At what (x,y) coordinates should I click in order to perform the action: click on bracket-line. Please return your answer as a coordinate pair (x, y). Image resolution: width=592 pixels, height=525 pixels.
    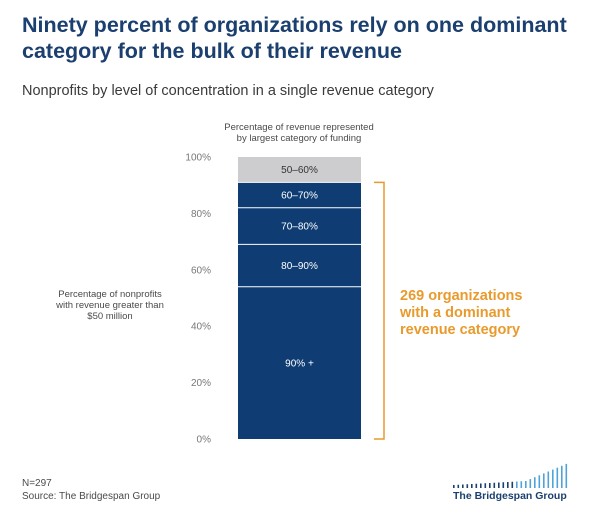
    Looking at the image, I should click on (379, 310).